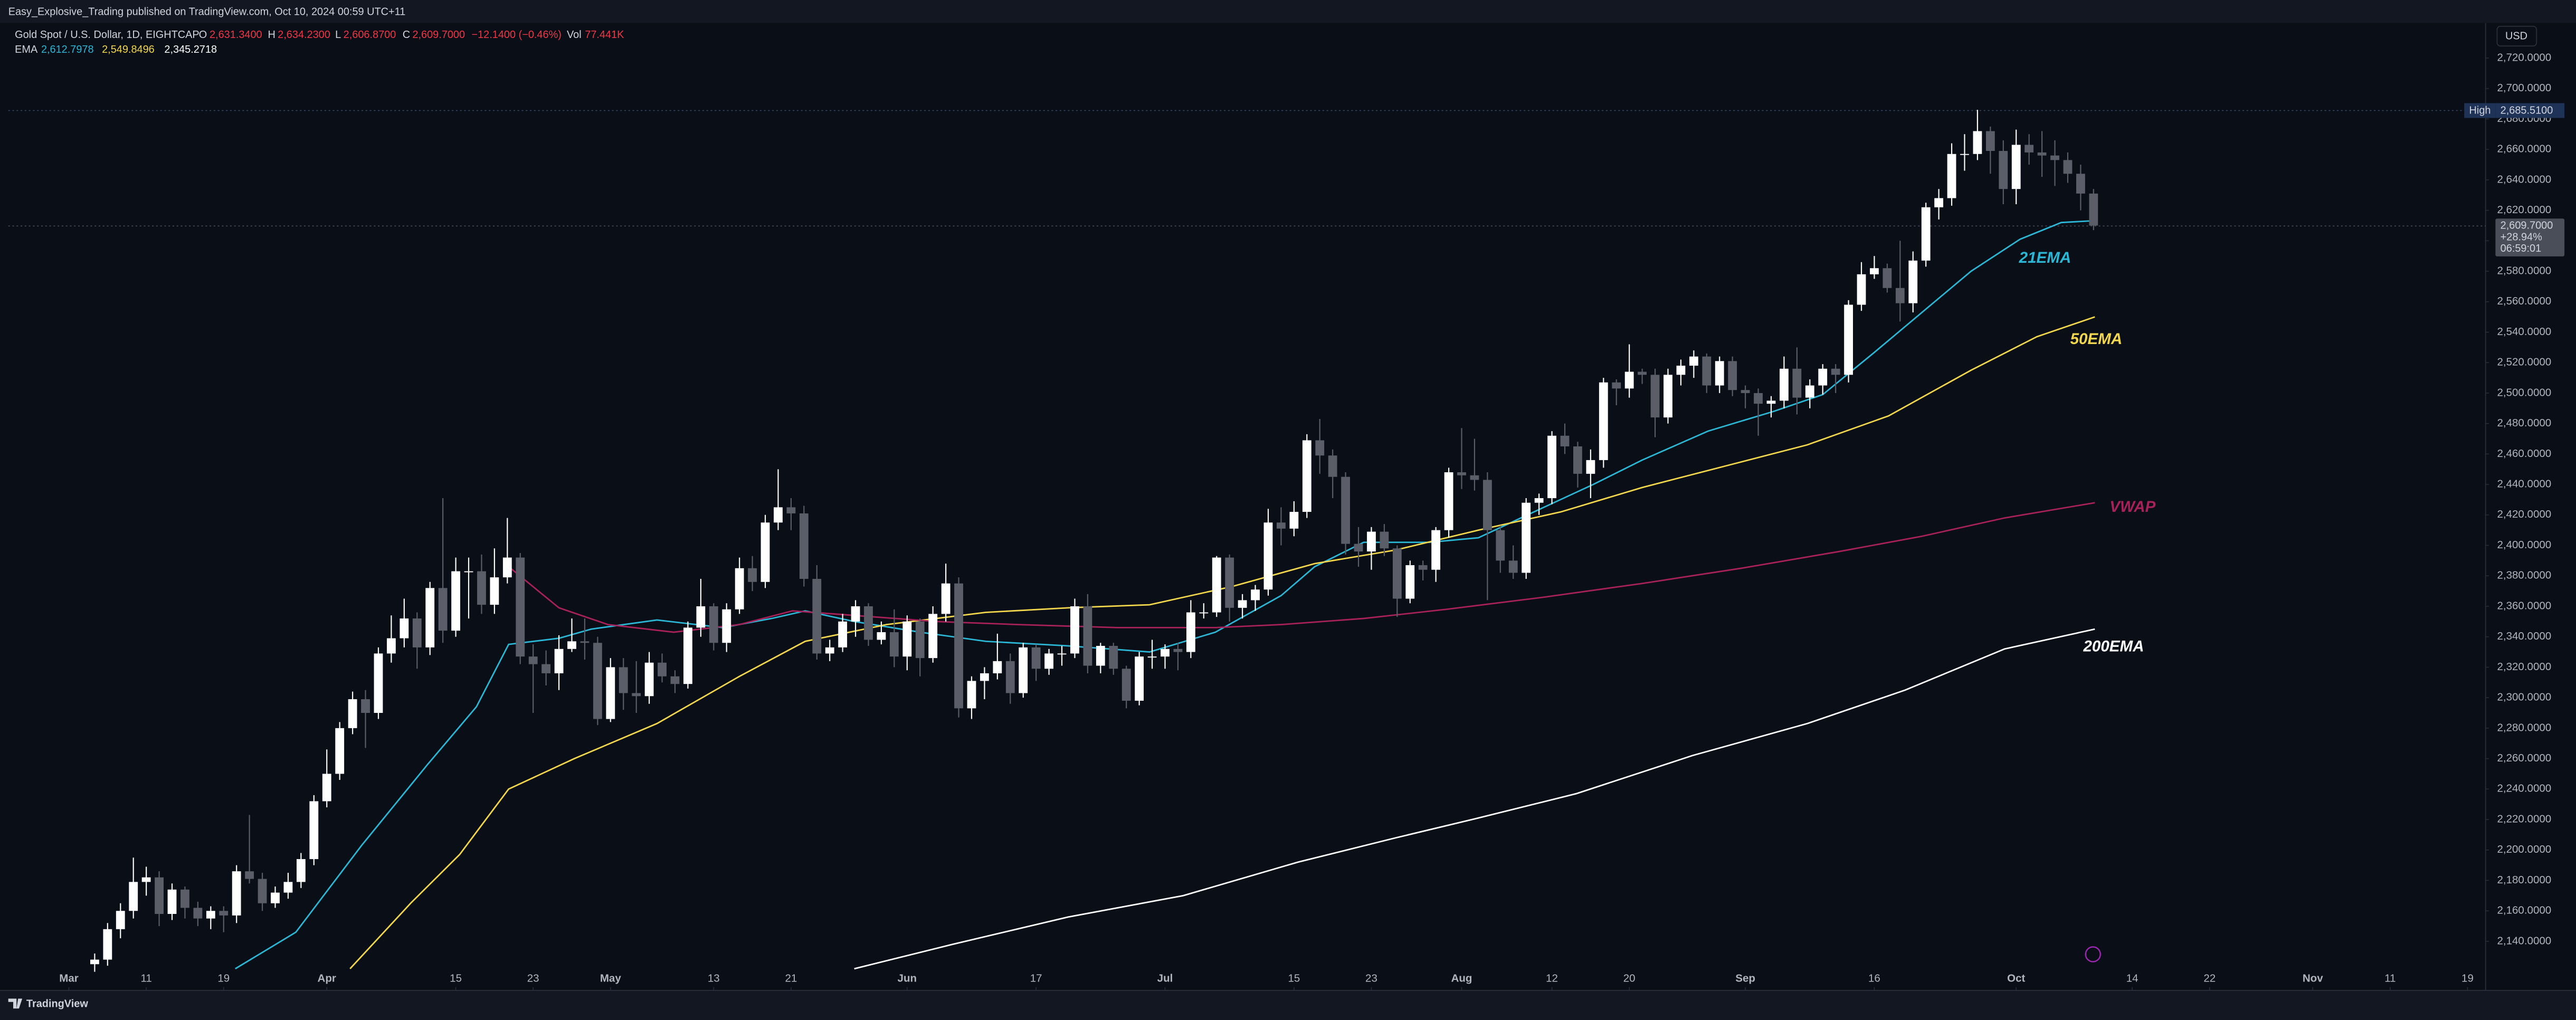 The image size is (2576, 1020). I want to click on currency: USD, so click(2516, 36).